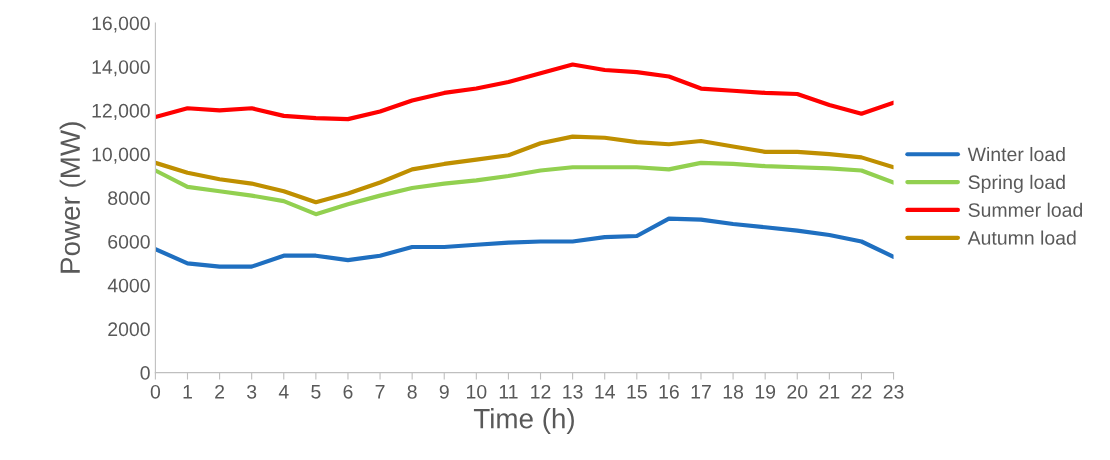 Image resolution: width=1110 pixels, height=460 pixels. What do you see at coordinates (444, 391) in the screenshot?
I see `x-tick-label: 9` at bounding box center [444, 391].